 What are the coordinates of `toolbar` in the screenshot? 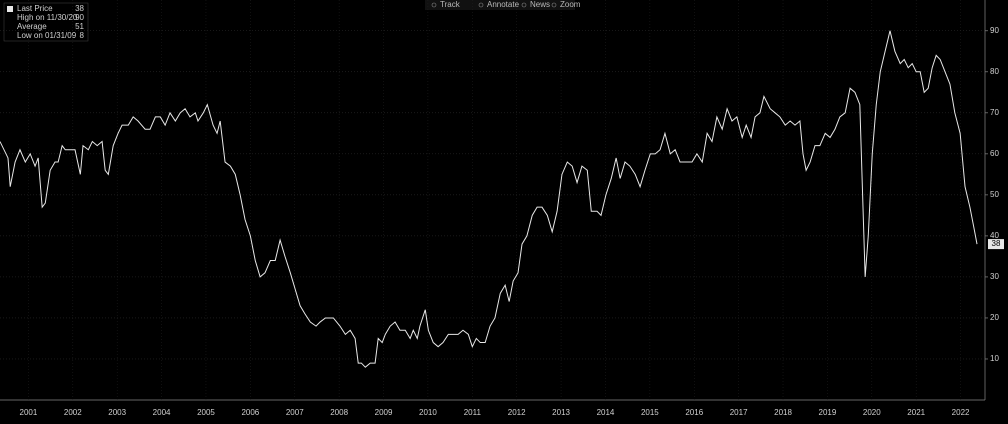 It's located at (500, 5).